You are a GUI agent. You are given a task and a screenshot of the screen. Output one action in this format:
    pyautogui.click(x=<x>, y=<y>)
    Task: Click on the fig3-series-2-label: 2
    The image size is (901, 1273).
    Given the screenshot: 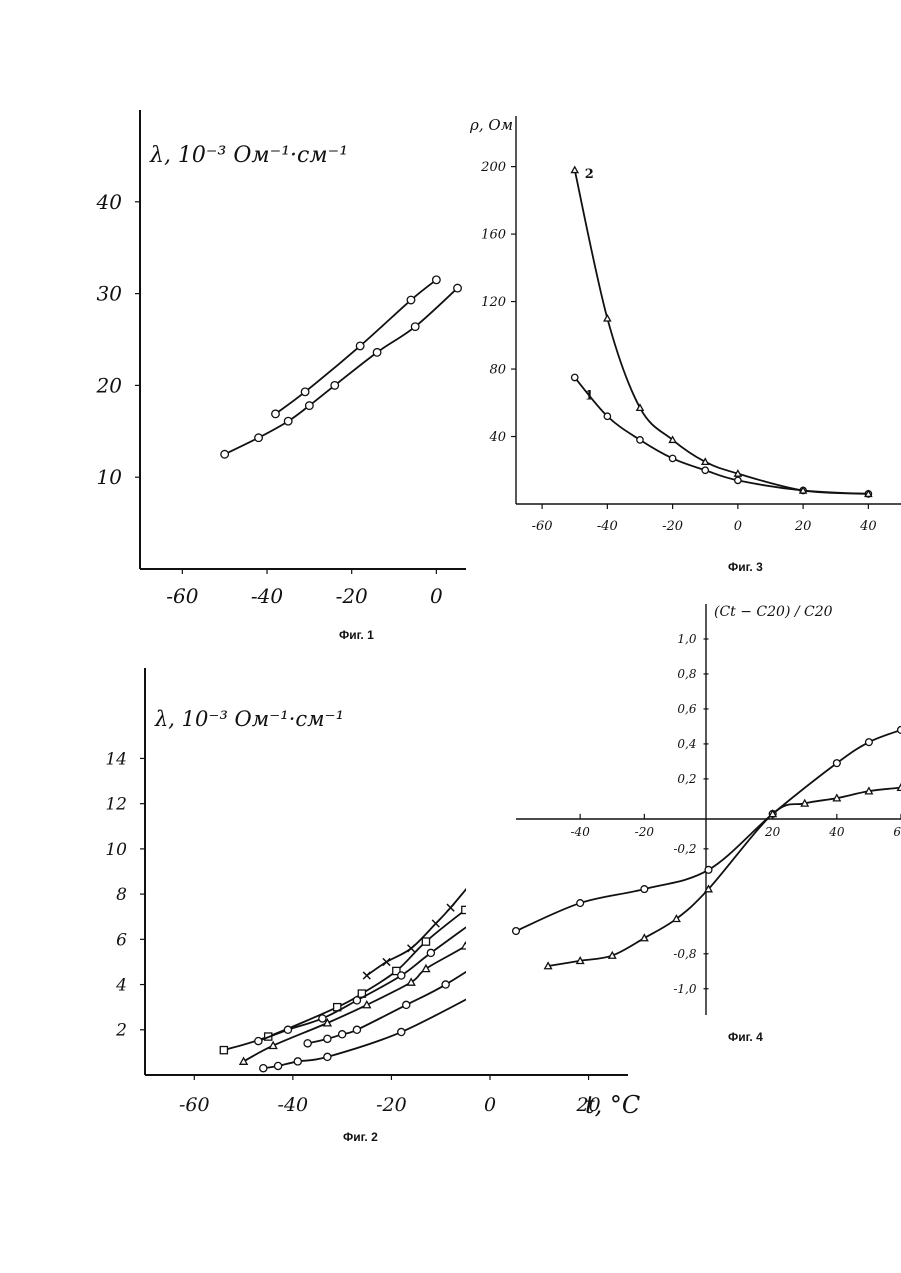 What is the action you would take?
    pyautogui.click(x=589, y=174)
    